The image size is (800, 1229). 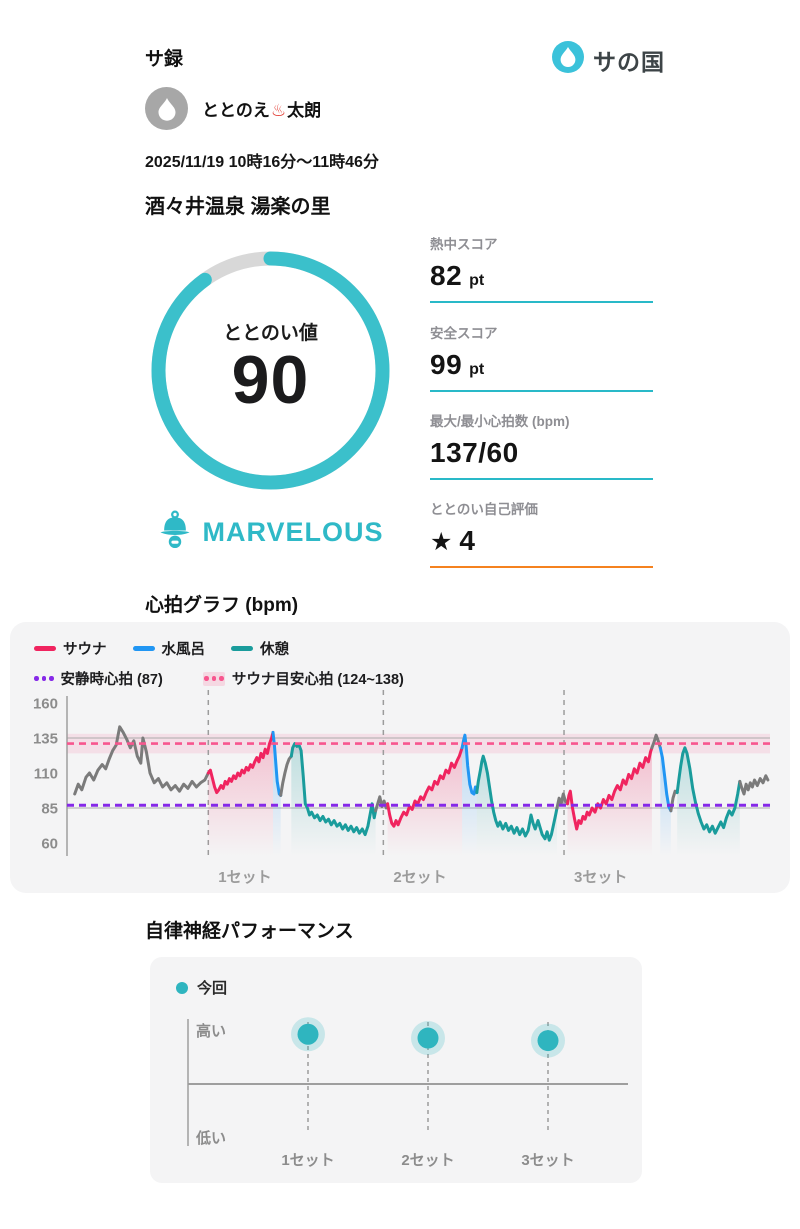 What do you see at coordinates (303, 678) in the screenshot?
I see `legend-target-hr: サウナ目安心拍 (124~138)` at bounding box center [303, 678].